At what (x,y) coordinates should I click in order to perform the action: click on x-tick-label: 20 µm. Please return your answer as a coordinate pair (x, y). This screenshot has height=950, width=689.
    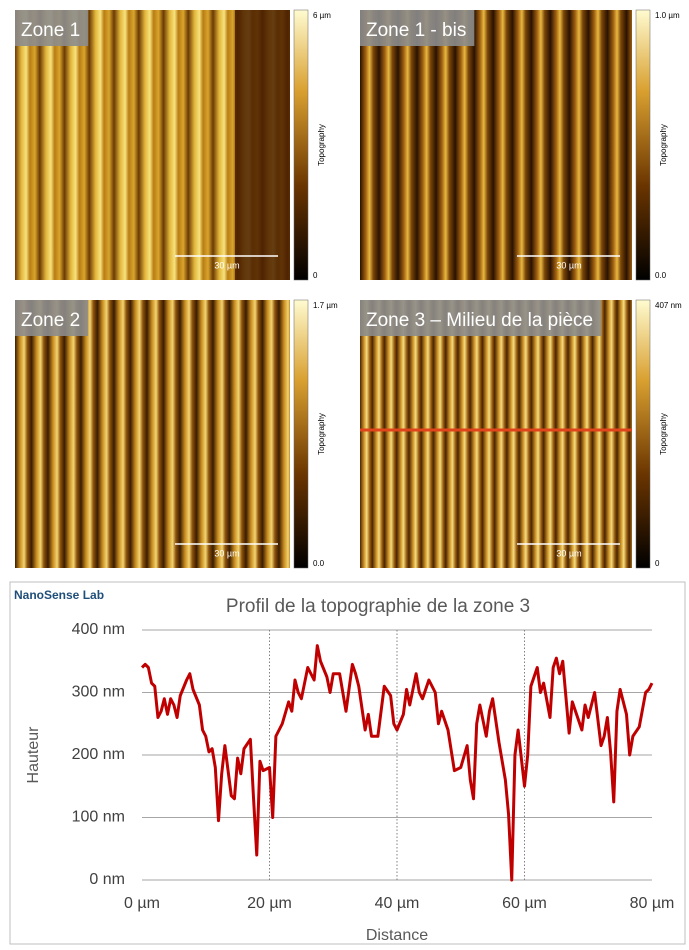
    Looking at the image, I should click on (269, 903).